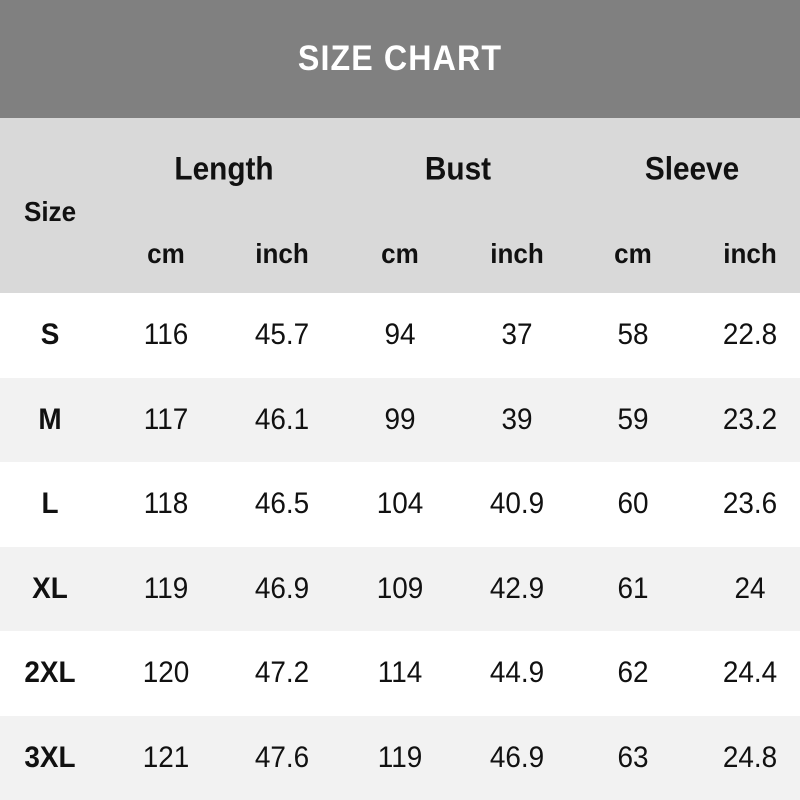 This screenshot has height=800, width=800. What do you see at coordinates (166, 419) in the screenshot?
I see `cell-length_cm: 117` at bounding box center [166, 419].